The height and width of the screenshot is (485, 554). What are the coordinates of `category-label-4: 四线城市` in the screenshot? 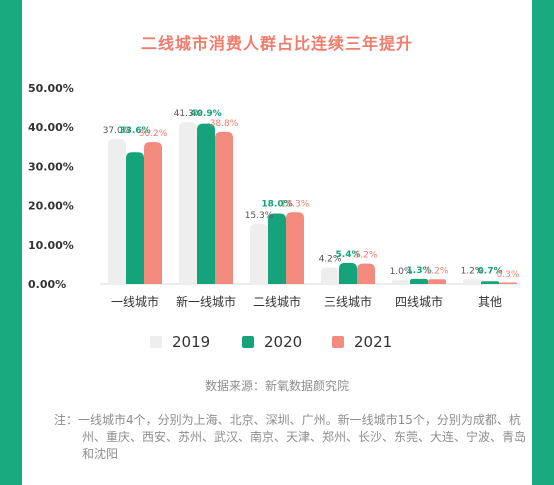 It's located at (419, 301).